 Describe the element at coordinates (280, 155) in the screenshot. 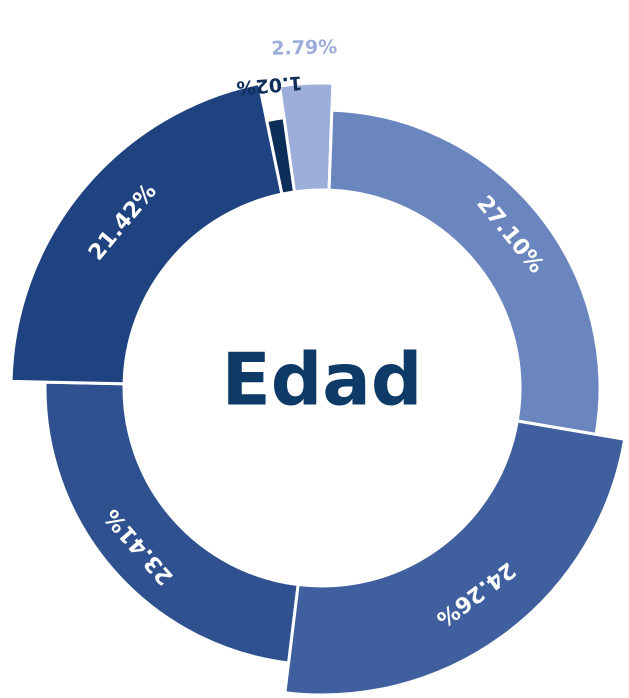

I see `slice` at that location.